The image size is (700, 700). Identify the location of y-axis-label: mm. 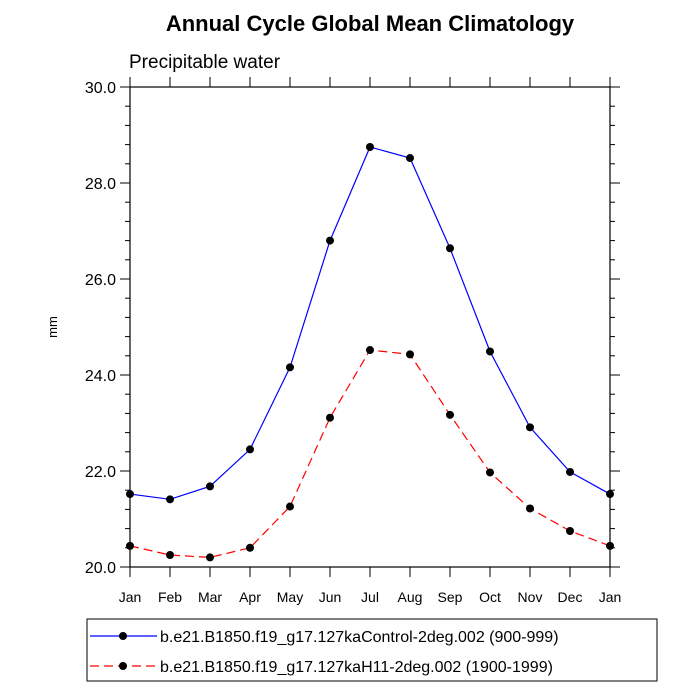
(52, 327).